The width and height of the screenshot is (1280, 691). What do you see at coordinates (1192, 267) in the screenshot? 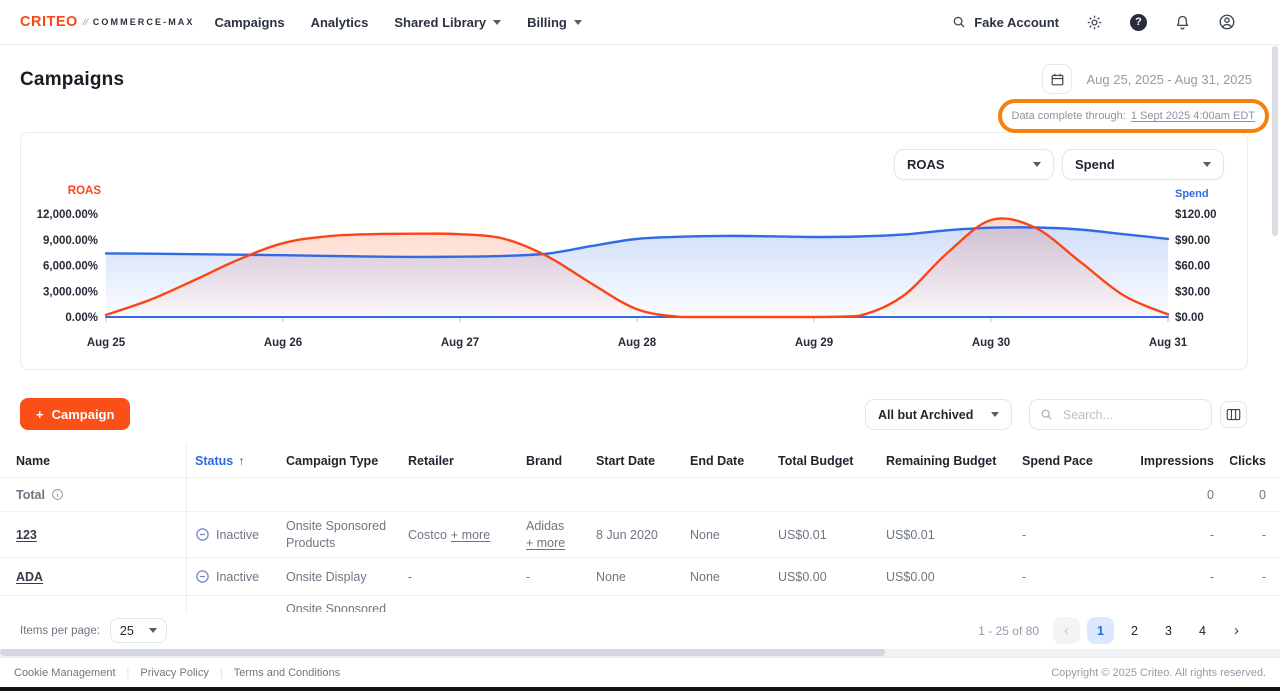
I see `right-axis-tick: $60.00` at bounding box center [1192, 267].